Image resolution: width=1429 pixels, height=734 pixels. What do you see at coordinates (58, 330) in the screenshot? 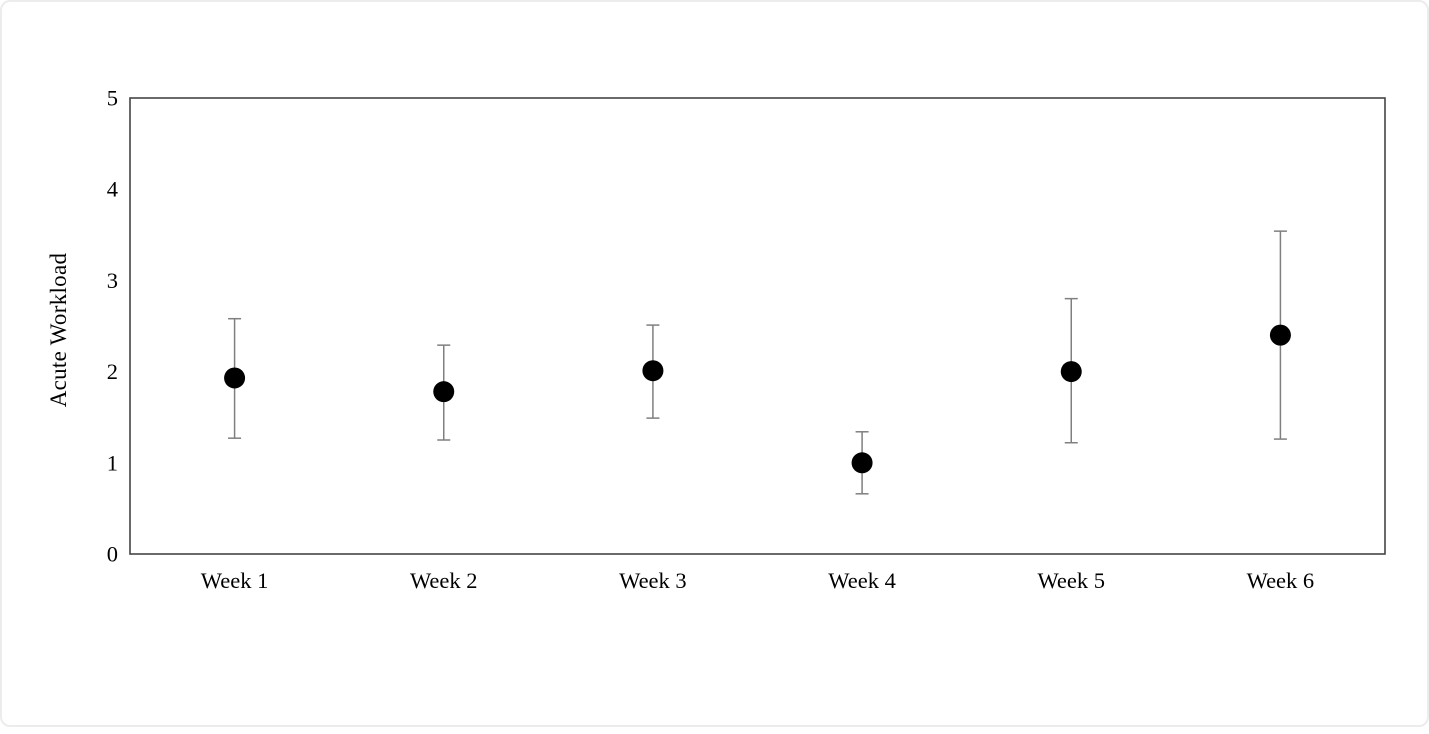
I see `y-axis-title: Acute Workload` at bounding box center [58, 330].